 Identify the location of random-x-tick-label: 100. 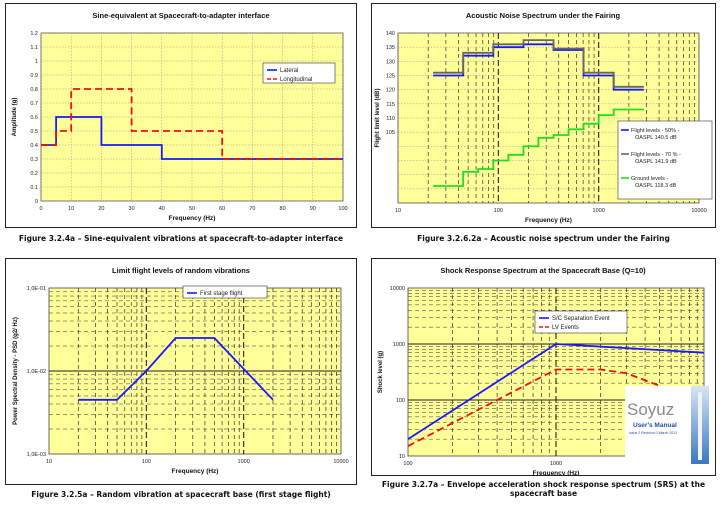
(146, 462).